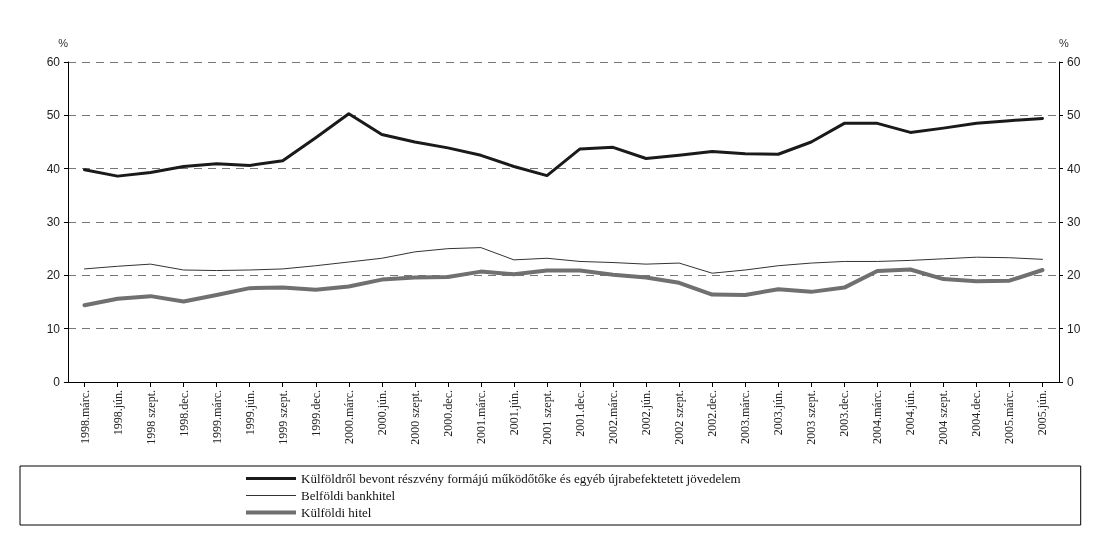 This screenshot has height=540, width=1104. What do you see at coordinates (1074, 115) in the screenshot?
I see `y2-tick-label: 50` at bounding box center [1074, 115].